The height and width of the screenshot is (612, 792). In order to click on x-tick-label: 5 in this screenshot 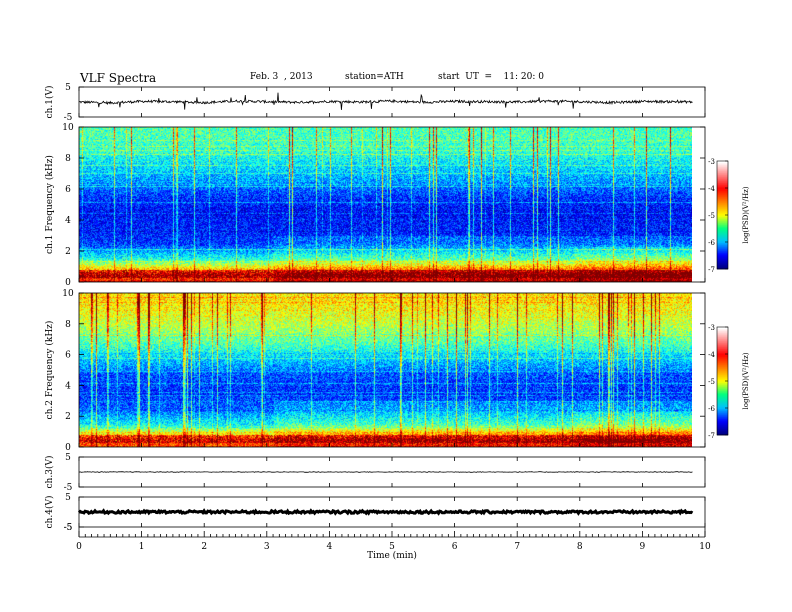, I will do `click(392, 547)`.